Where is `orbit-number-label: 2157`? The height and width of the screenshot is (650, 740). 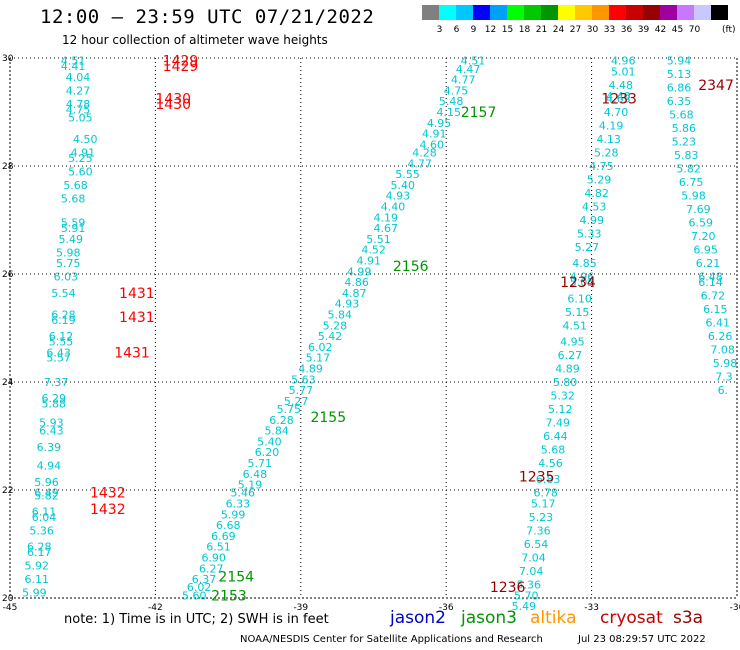
orbit-number-label: 2157 is located at coordinates (479, 113).